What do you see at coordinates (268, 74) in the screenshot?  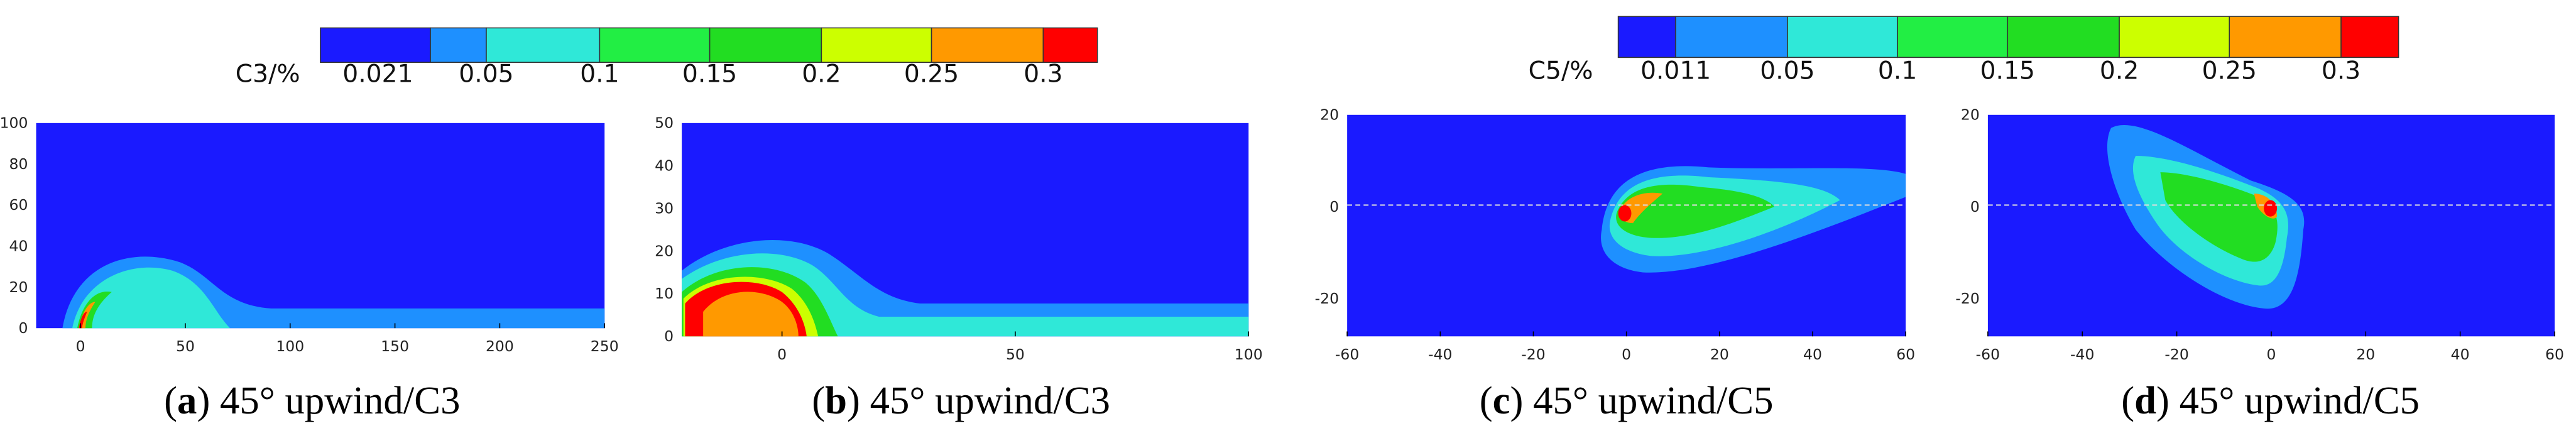 I see `colorbar-label: C3/%` at bounding box center [268, 74].